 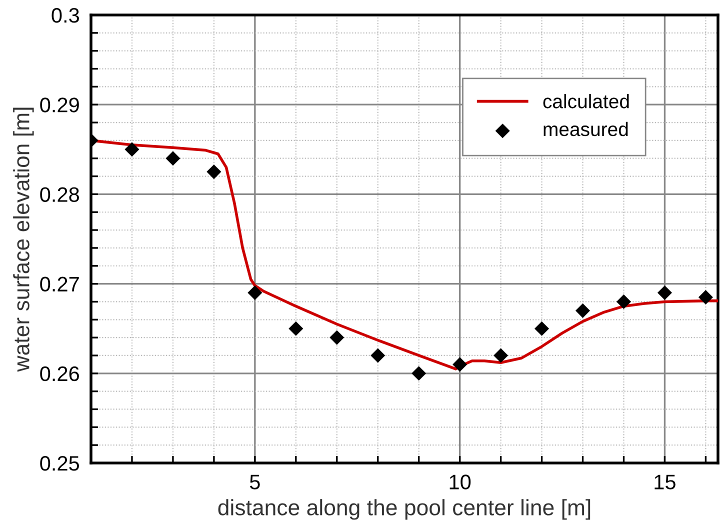 I want to click on x-axis-title: distance along the pool center line [m], so click(x=404, y=509).